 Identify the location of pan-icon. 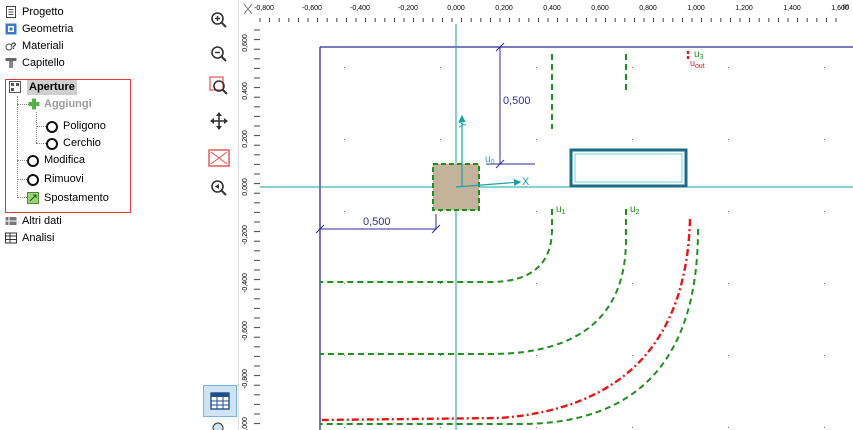
(219, 121).